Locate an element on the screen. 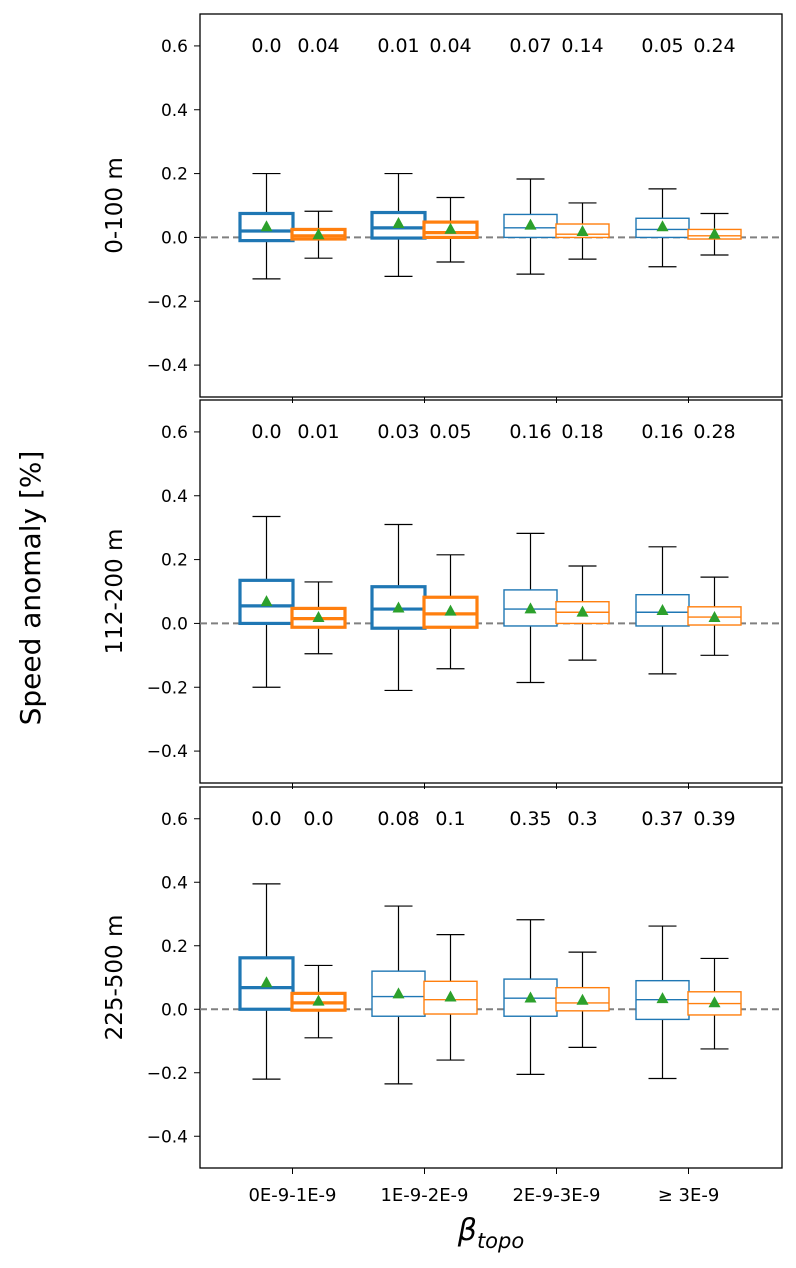 The height and width of the screenshot is (1268, 796). x-axis-label: βtopo is located at coordinates (490, 1233).